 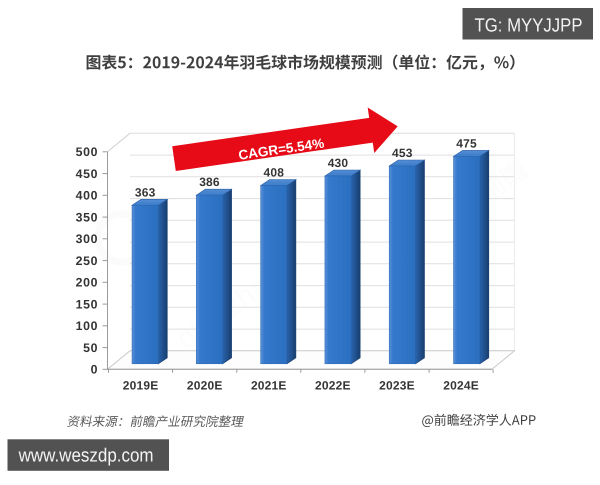 I want to click on svg-text: 300, so click(x=87, y=239).